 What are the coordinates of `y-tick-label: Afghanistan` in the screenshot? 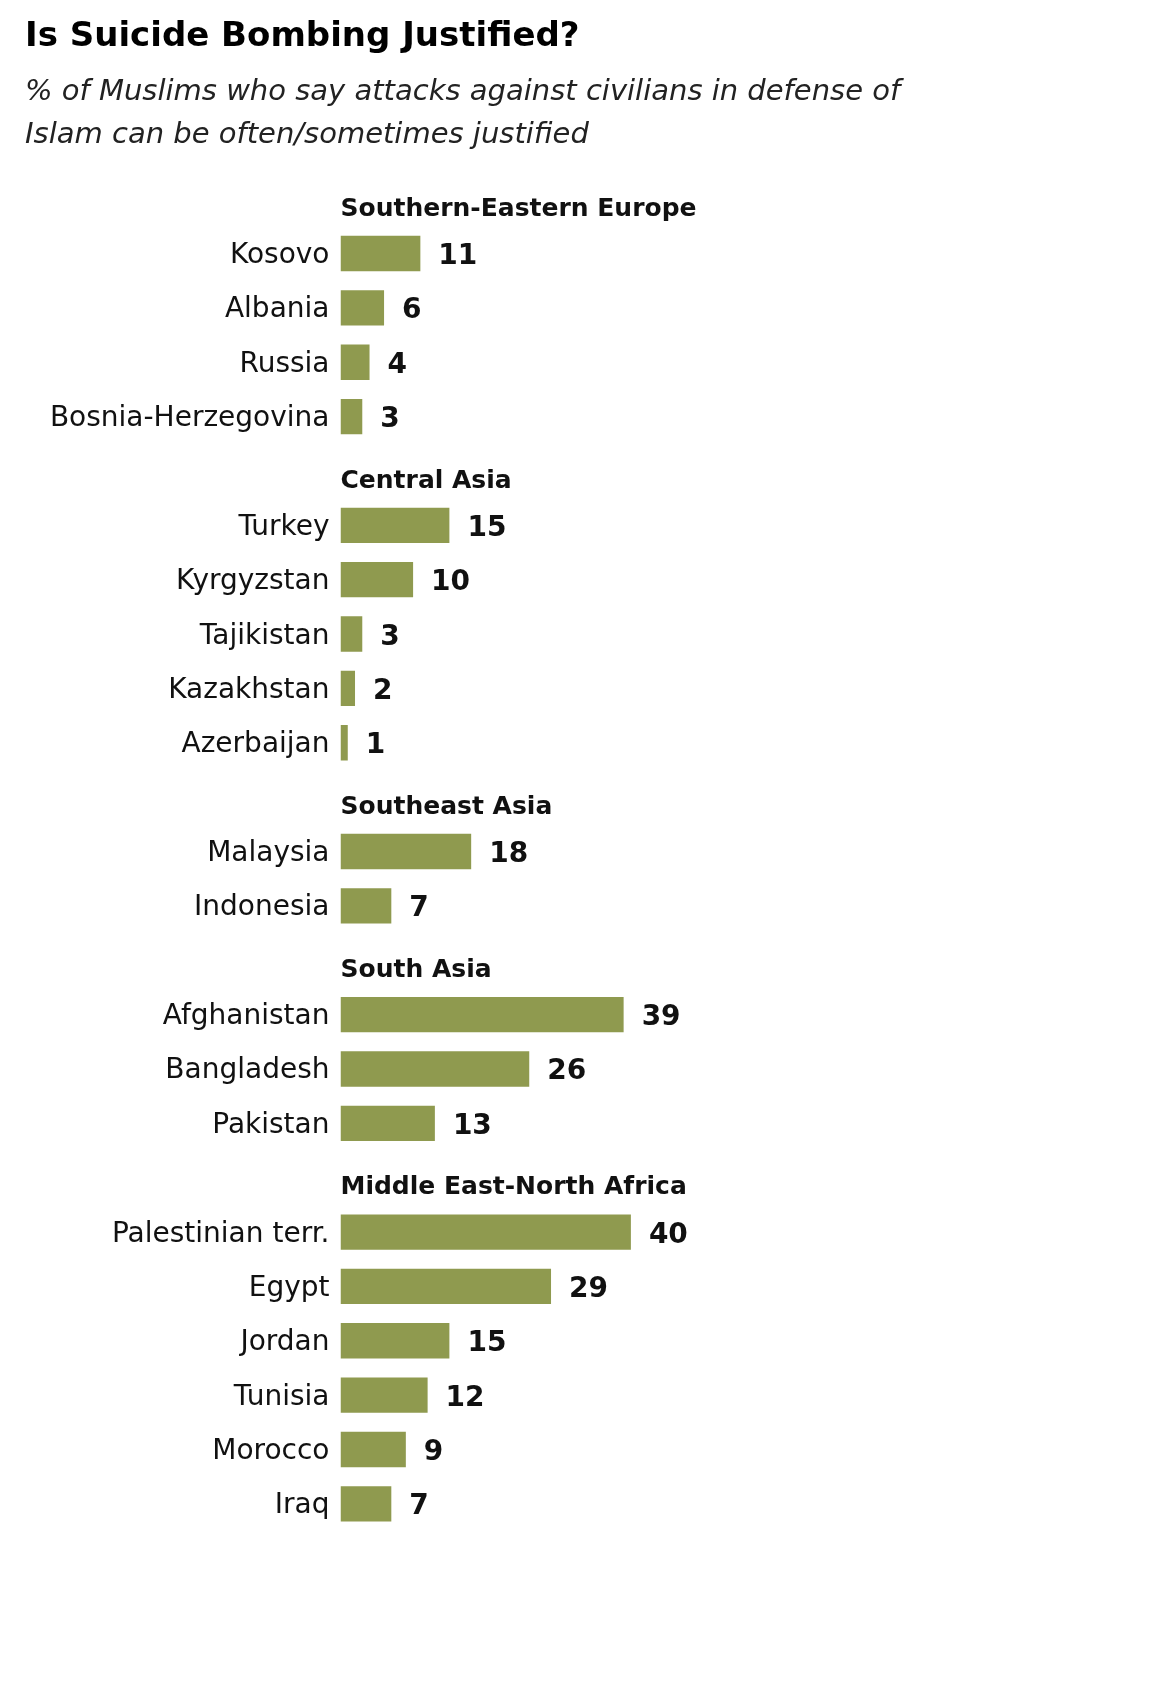 It's located at (246, 1014).